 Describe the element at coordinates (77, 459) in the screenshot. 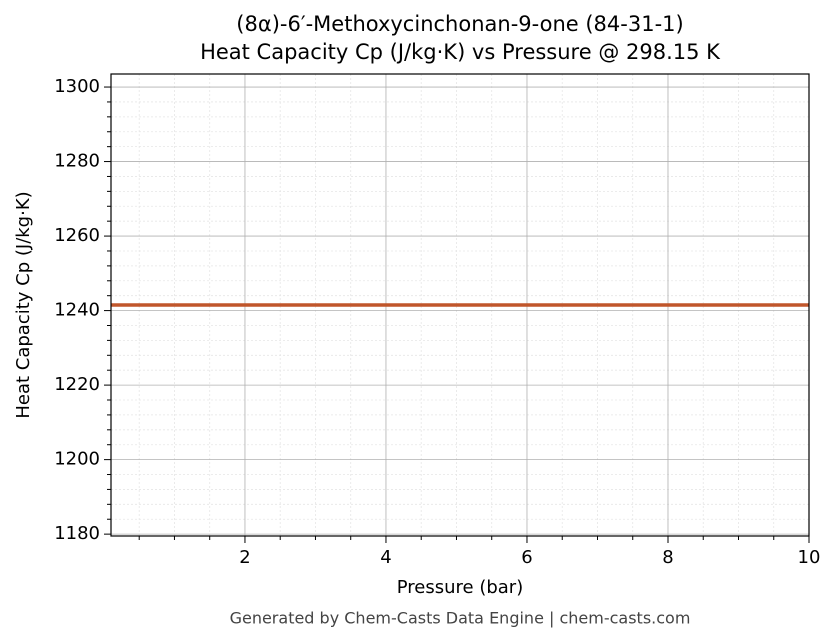

I see `y-tick-label: 1200` at that location.